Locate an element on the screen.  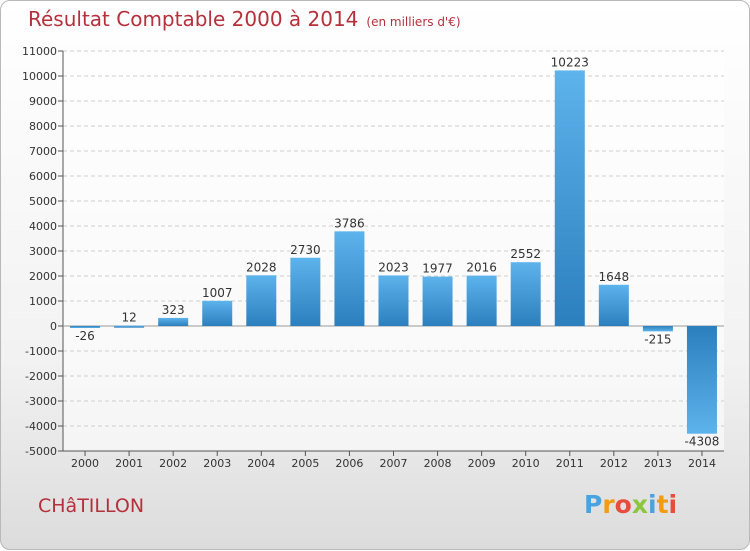
logo-letter: o is located at coordinates (623, 504).